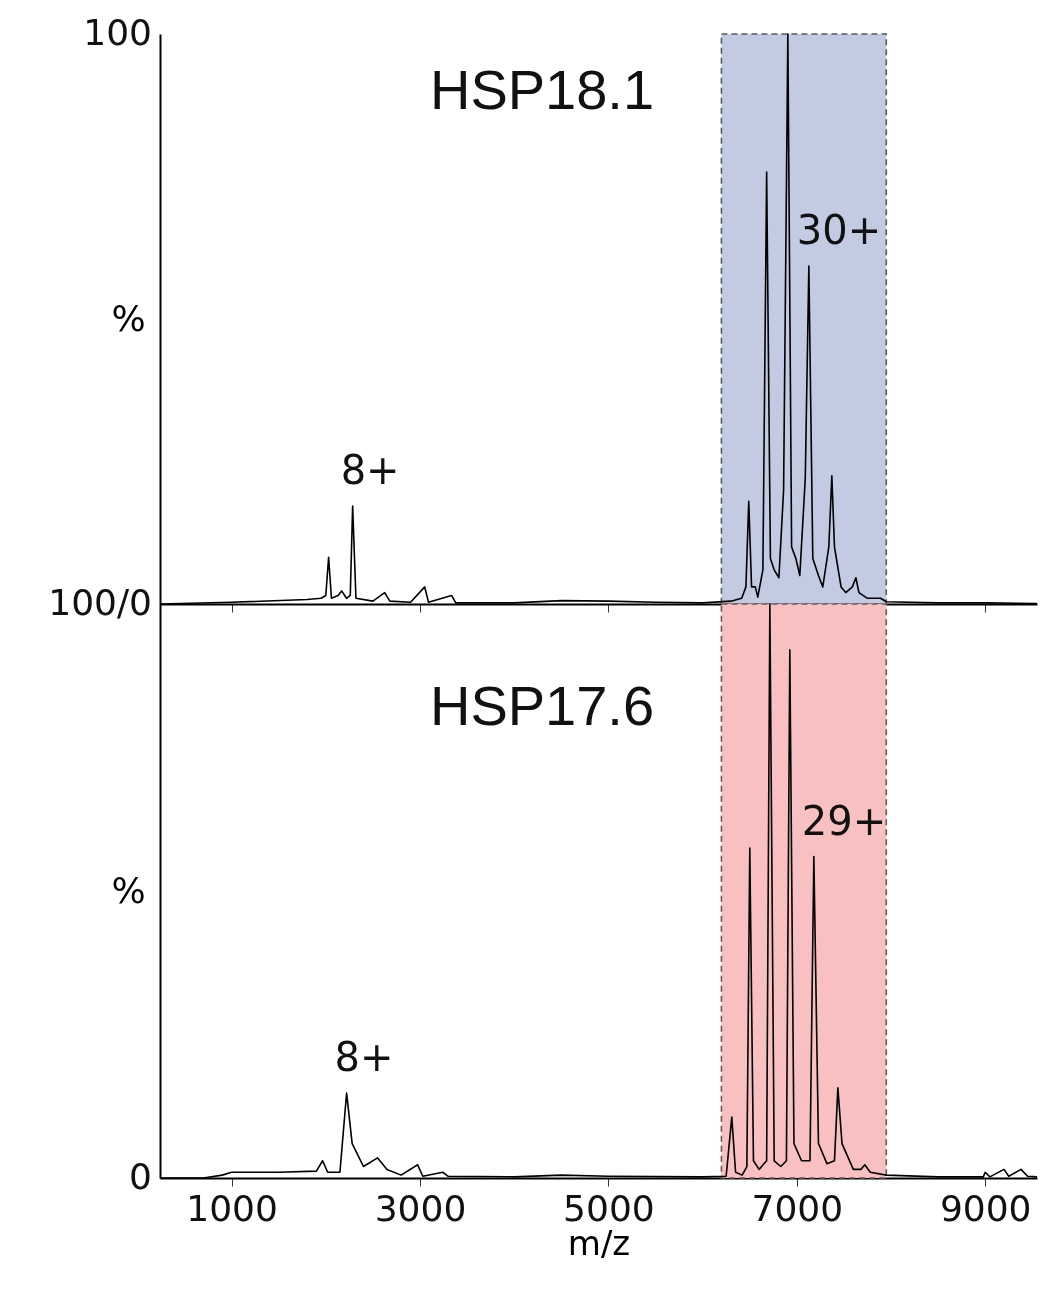  I want to click on x-tick-label: 9000, so click(985, 1208).